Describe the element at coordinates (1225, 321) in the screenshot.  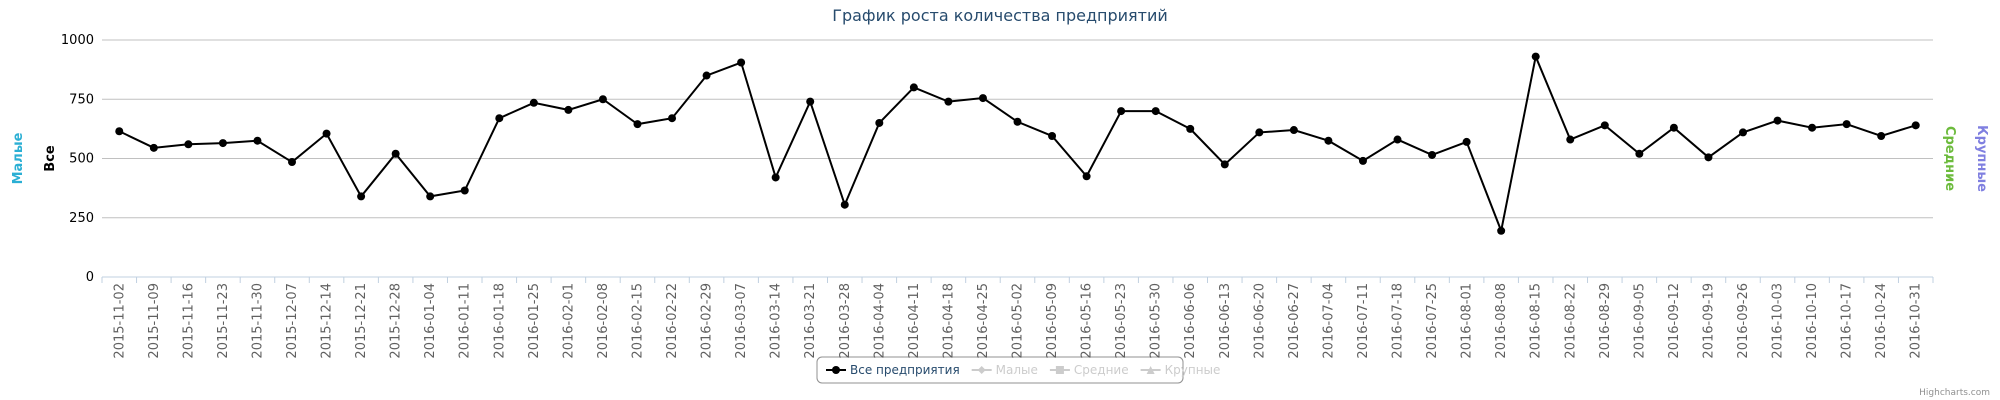
I see `x-tick-label: 2016-06-13` at that location.